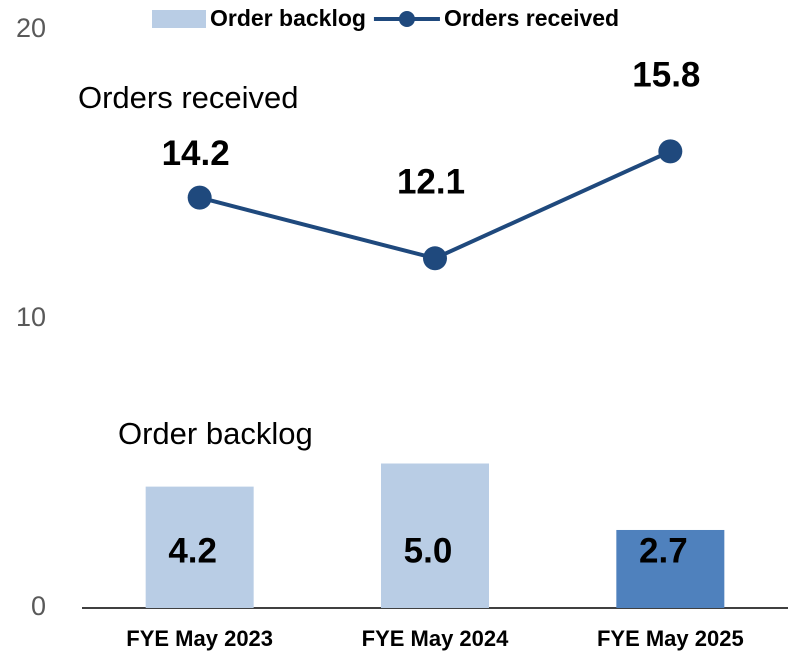  Describe the element at coordinates (670, 638) in the screenshot. I see `x-tick-label: FYE May 2025` at that location.